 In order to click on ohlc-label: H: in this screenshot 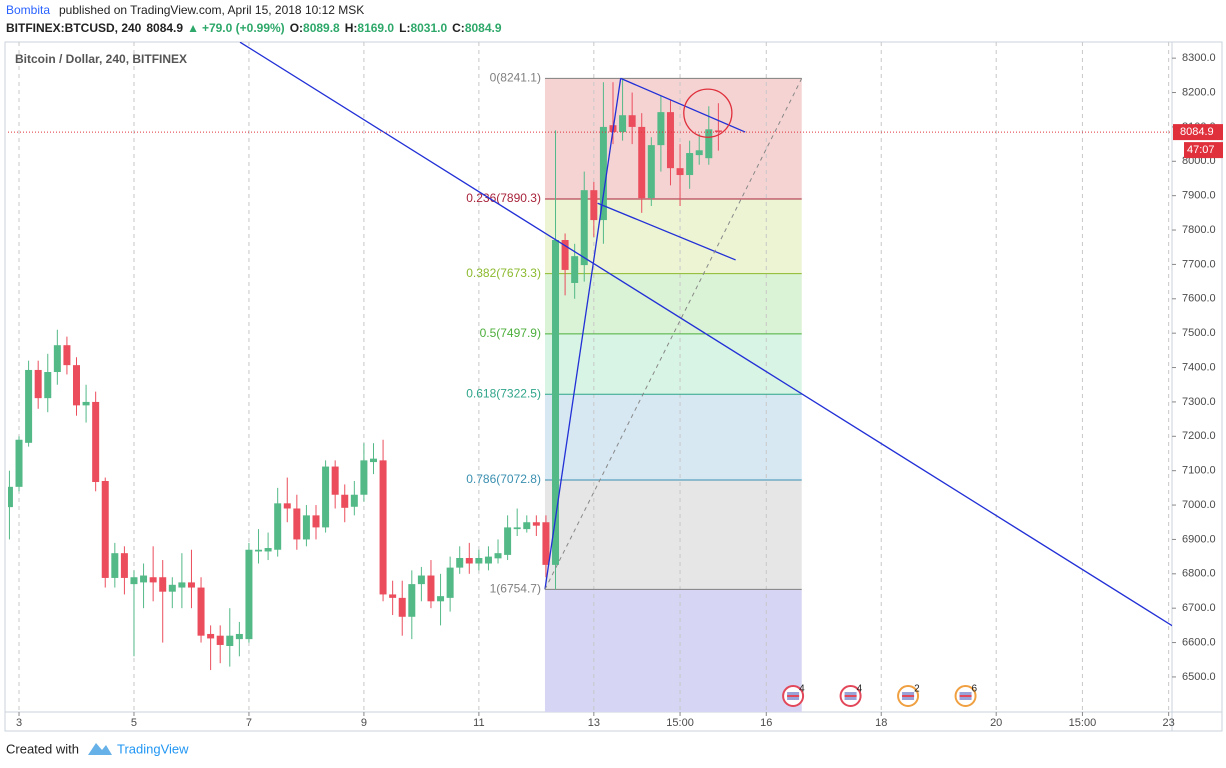, I will do `click(351, 28)`.